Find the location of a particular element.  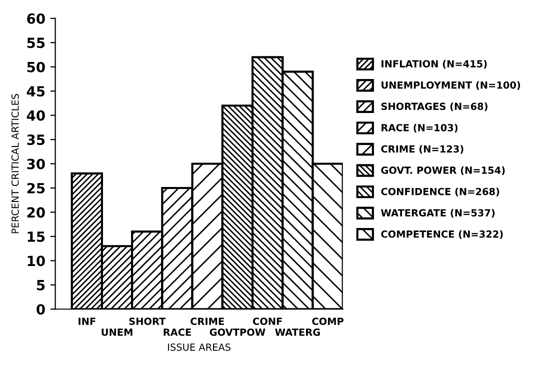

y-tick-label: 60 is located at coordinates (36, 18).